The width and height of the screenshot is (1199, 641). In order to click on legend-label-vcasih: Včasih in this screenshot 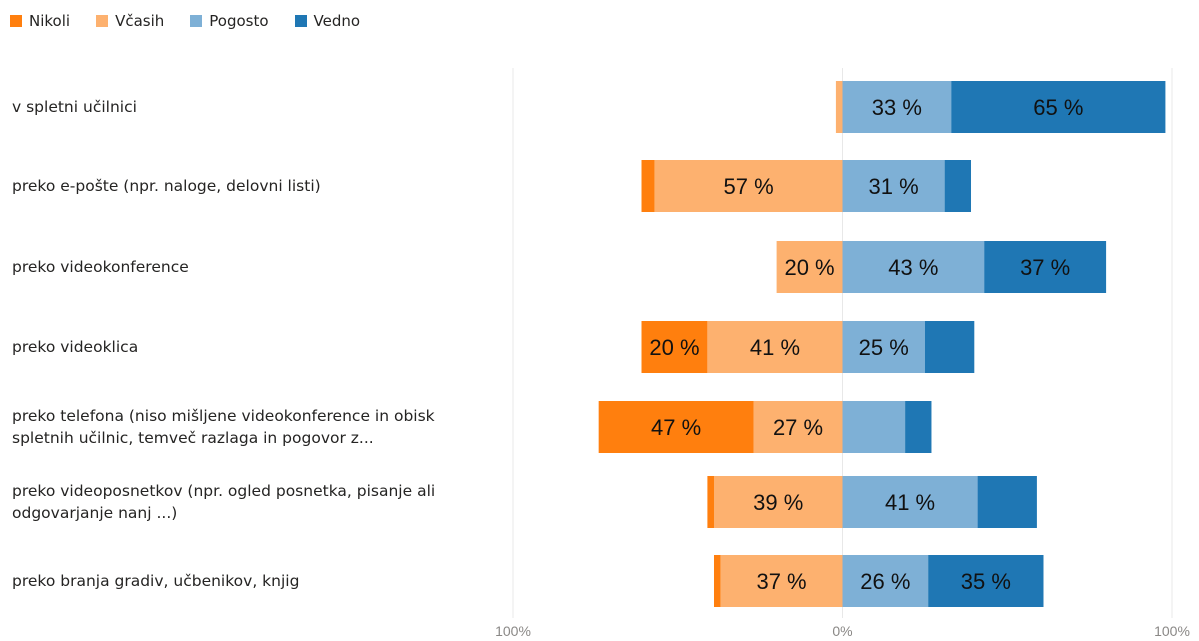, I will do `click(140, 21)`.